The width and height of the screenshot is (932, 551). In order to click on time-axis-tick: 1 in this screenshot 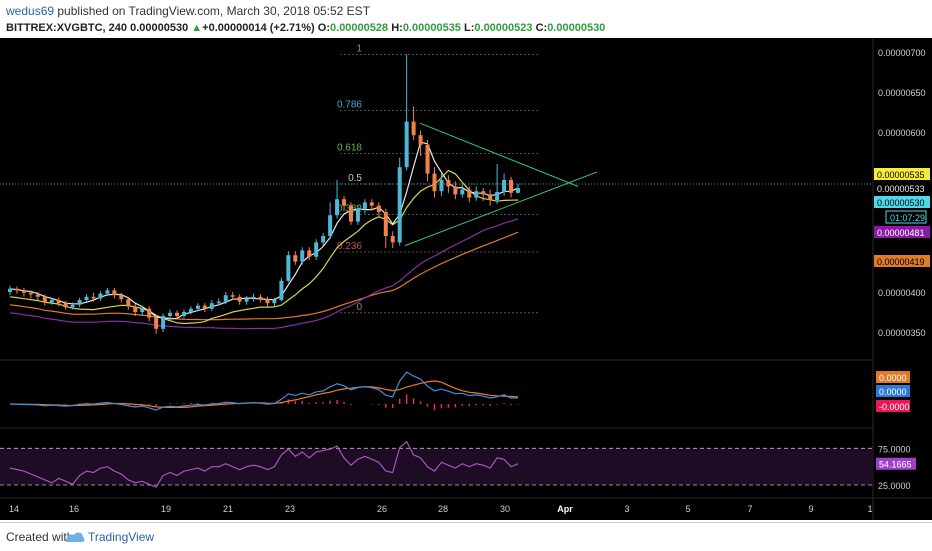, I will do `click(869, 509)`.